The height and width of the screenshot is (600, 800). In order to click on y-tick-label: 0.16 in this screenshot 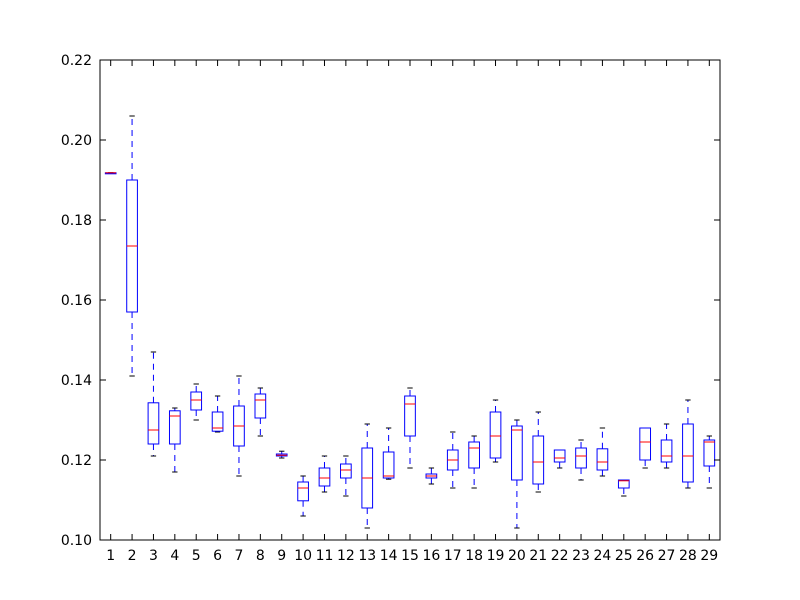, I will do `click(76, 301)`.